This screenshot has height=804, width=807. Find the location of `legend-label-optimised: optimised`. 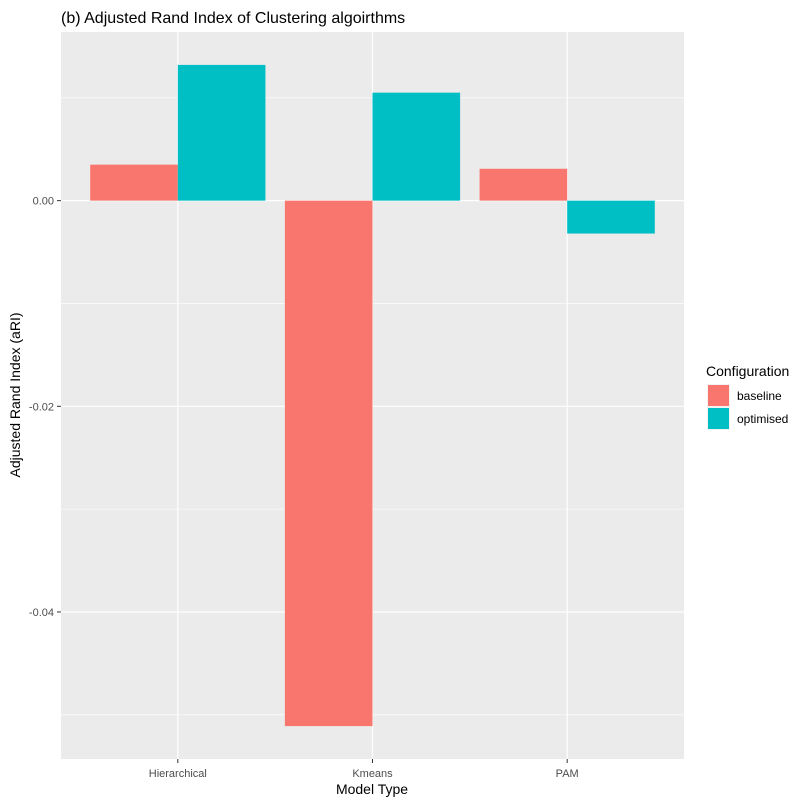

legend-label-optimised: optimised is located at coordinates (762, 419).